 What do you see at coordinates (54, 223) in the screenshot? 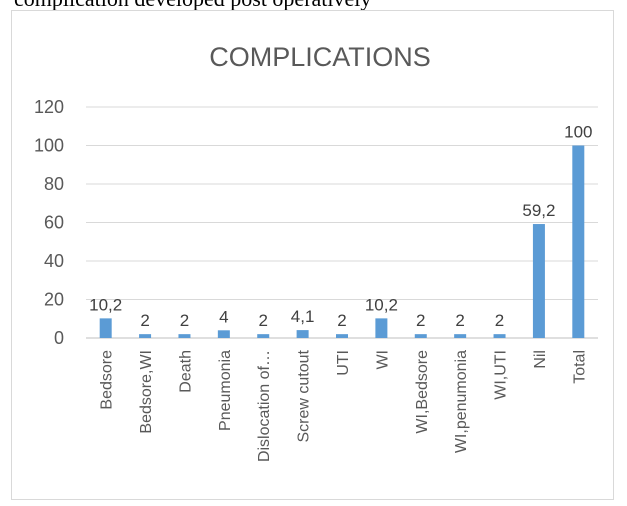
I see `y-tick-label: 60` at bounding box center [54, 223].